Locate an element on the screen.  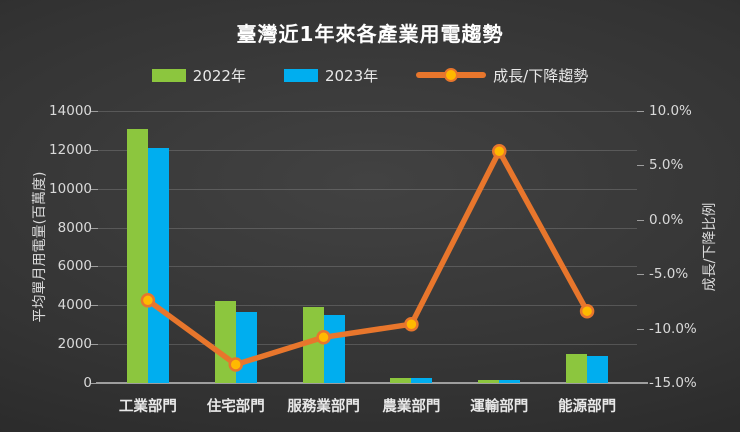
right-axis-tick-label: 0.0% is located at coordinates (666, 219).